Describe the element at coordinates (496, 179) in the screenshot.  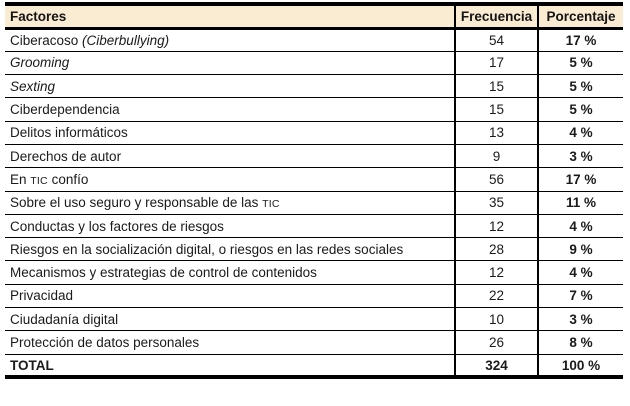
I see `frequency-cell: 56` at that location.